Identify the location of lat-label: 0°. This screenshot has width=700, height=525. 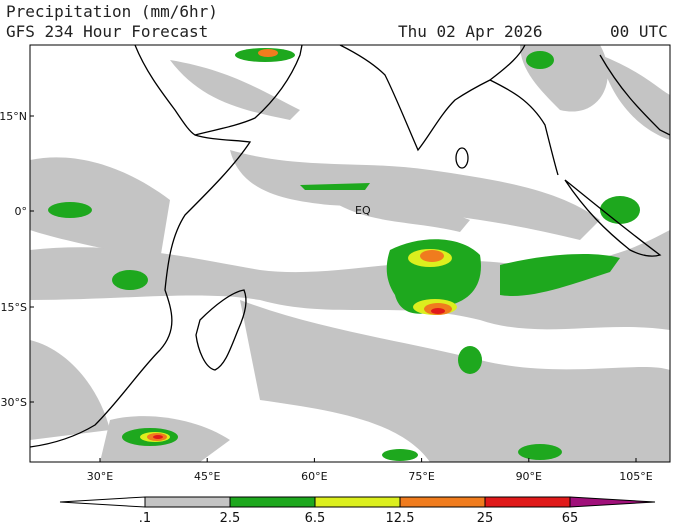
(21, 211).